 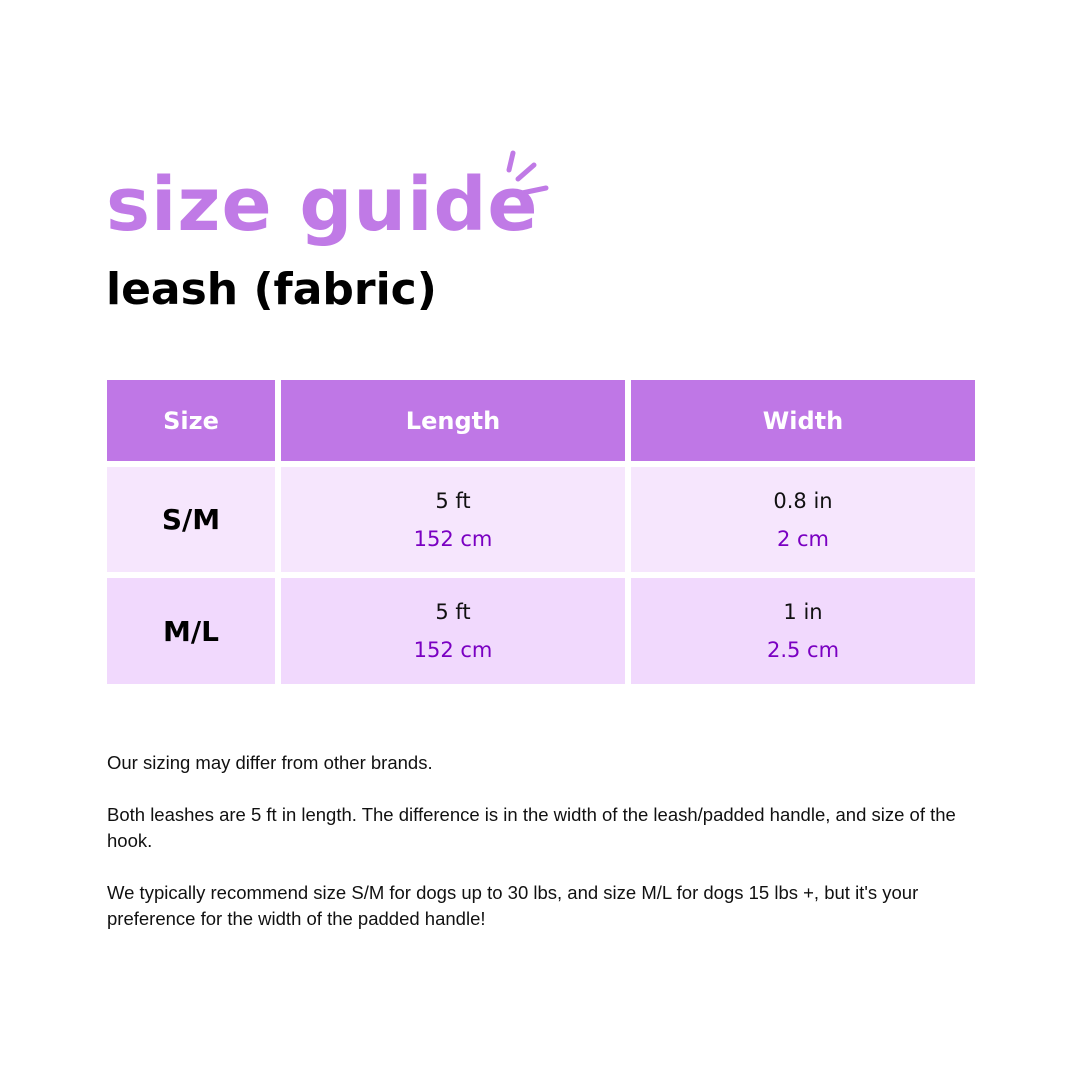 What do you see at coordinates (803, 650) in the screenshot?
I see `width-metric: 2.5 cm` at bounding box center [803, 650].